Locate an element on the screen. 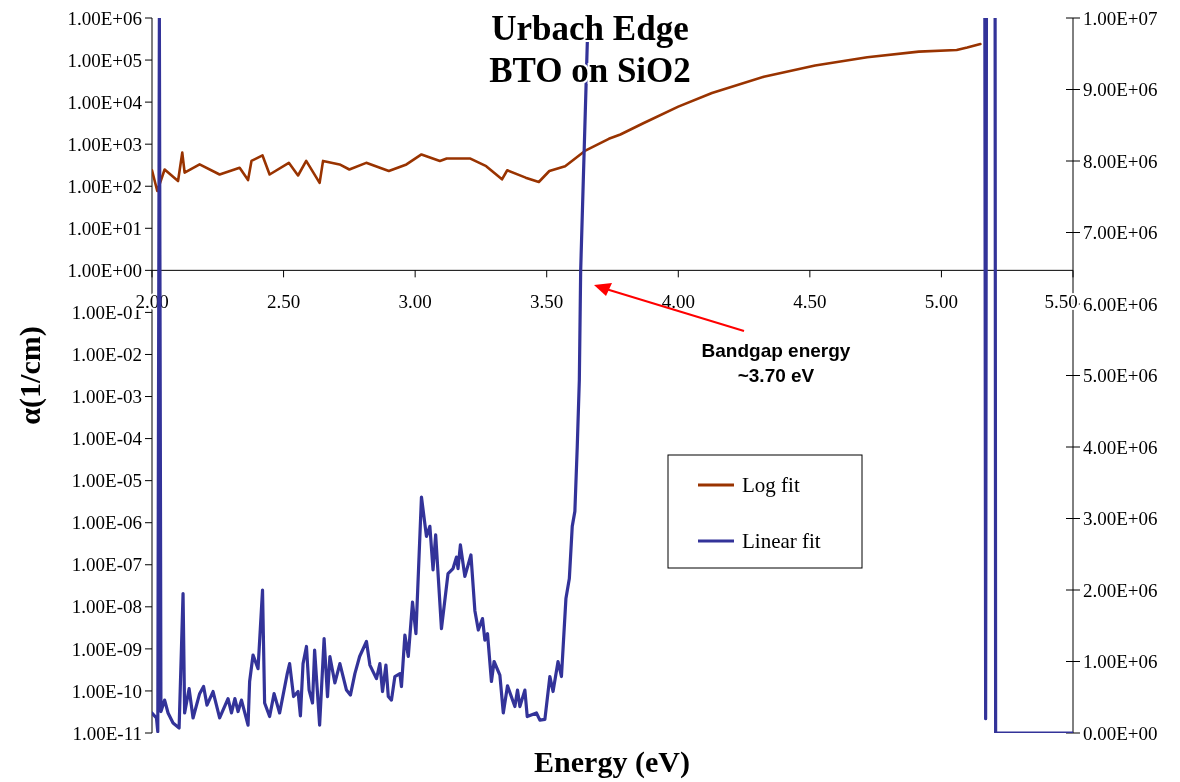 Image resolution: width=1180 pixels, height=782 pixels. y2-tick-label: 8.00E+06 is located at coordinates (1120, 161).